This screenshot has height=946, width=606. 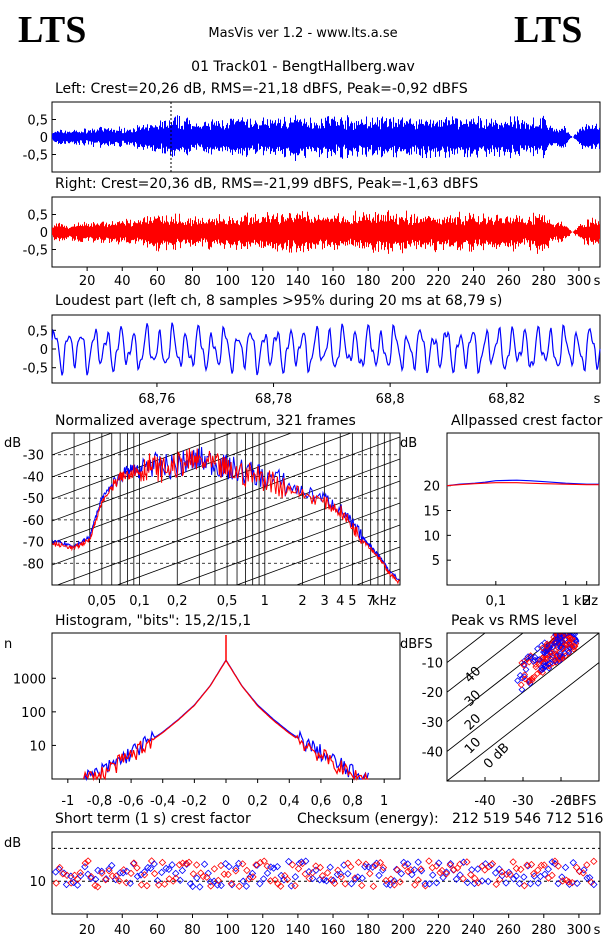 What do you see at coordinates (523, 699) in the screenshot?
I see `peakrms-lines` at bounding box center [523, 699].